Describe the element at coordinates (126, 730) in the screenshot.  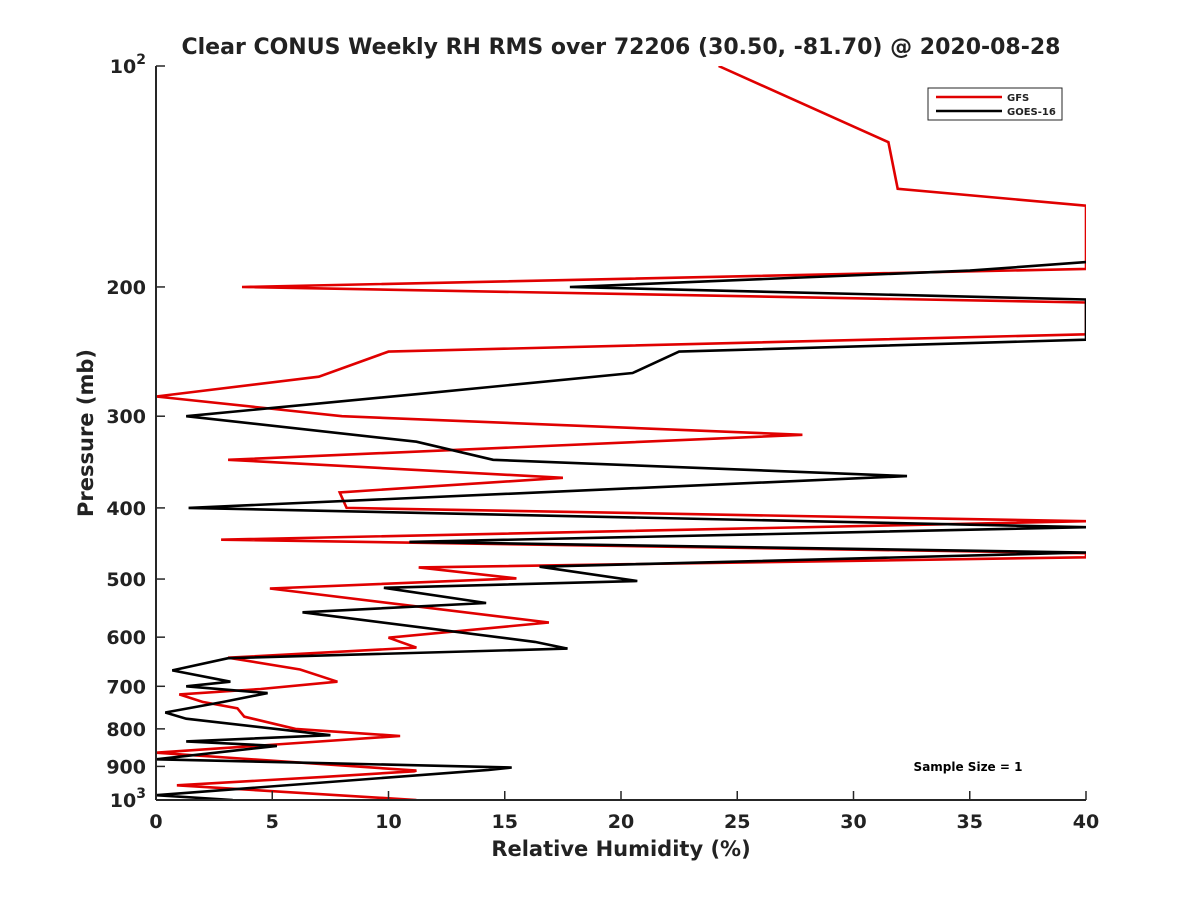
I see `y-tick-label: 800` at that location.